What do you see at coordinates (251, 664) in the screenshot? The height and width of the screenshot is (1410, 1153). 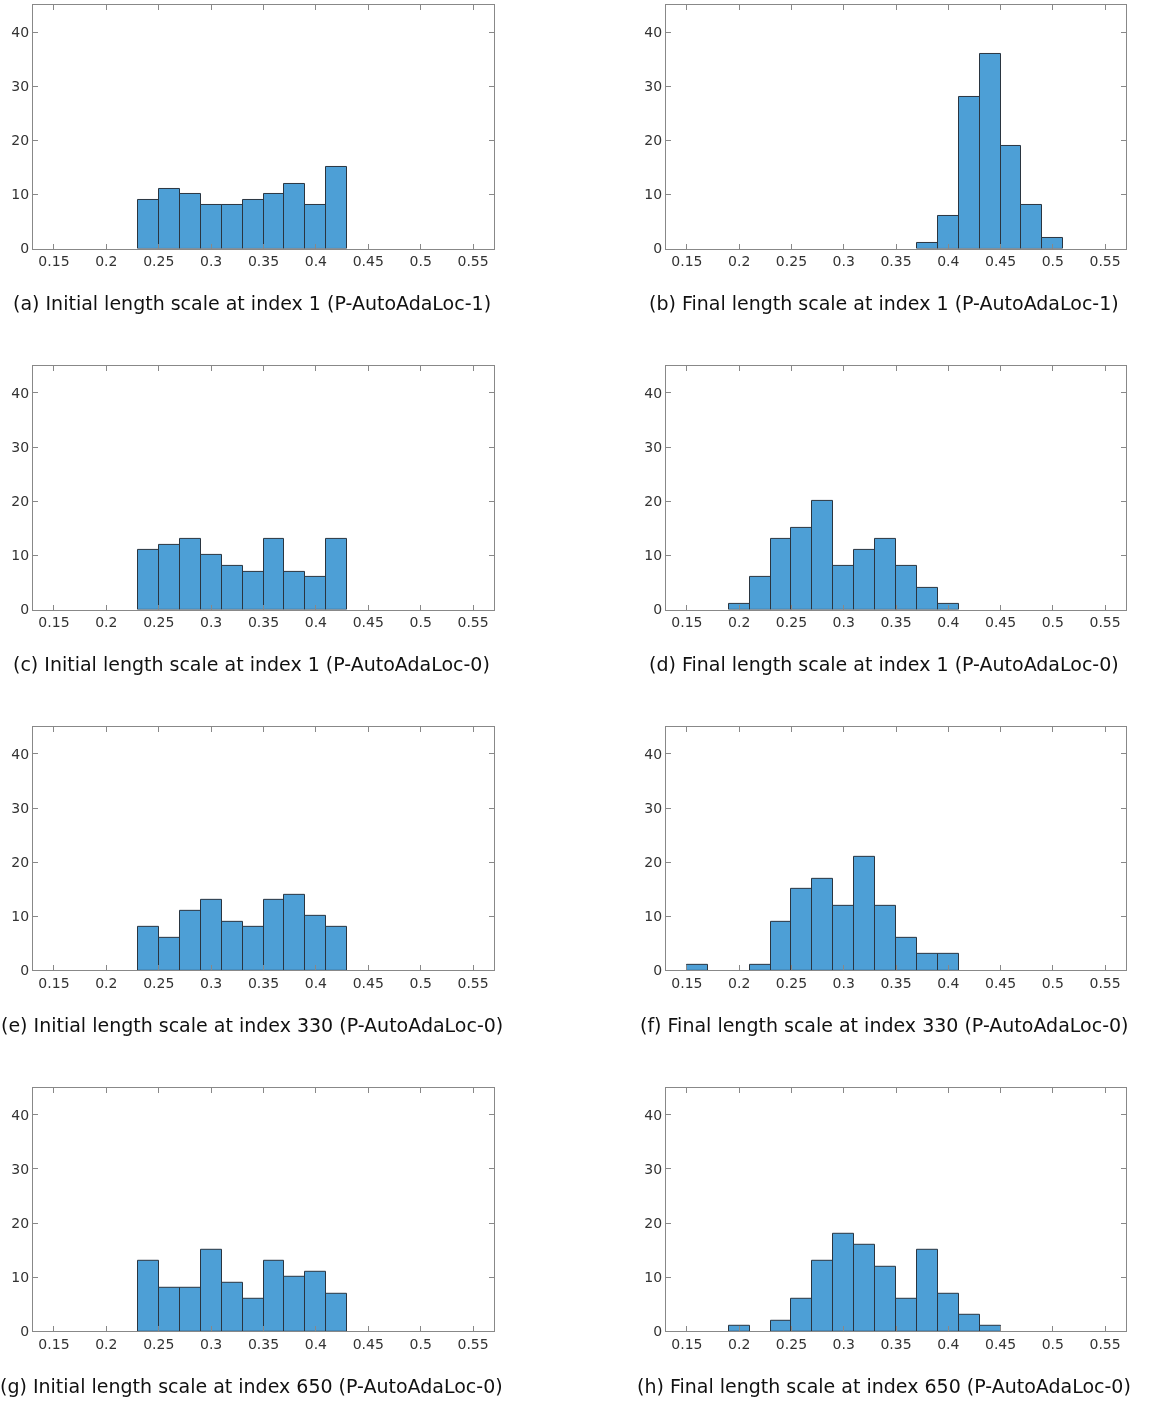 I see `text: (c) Initial length scale at index 1 (P-AutoAdaLoc-0)` at bounding box center [251, 664].